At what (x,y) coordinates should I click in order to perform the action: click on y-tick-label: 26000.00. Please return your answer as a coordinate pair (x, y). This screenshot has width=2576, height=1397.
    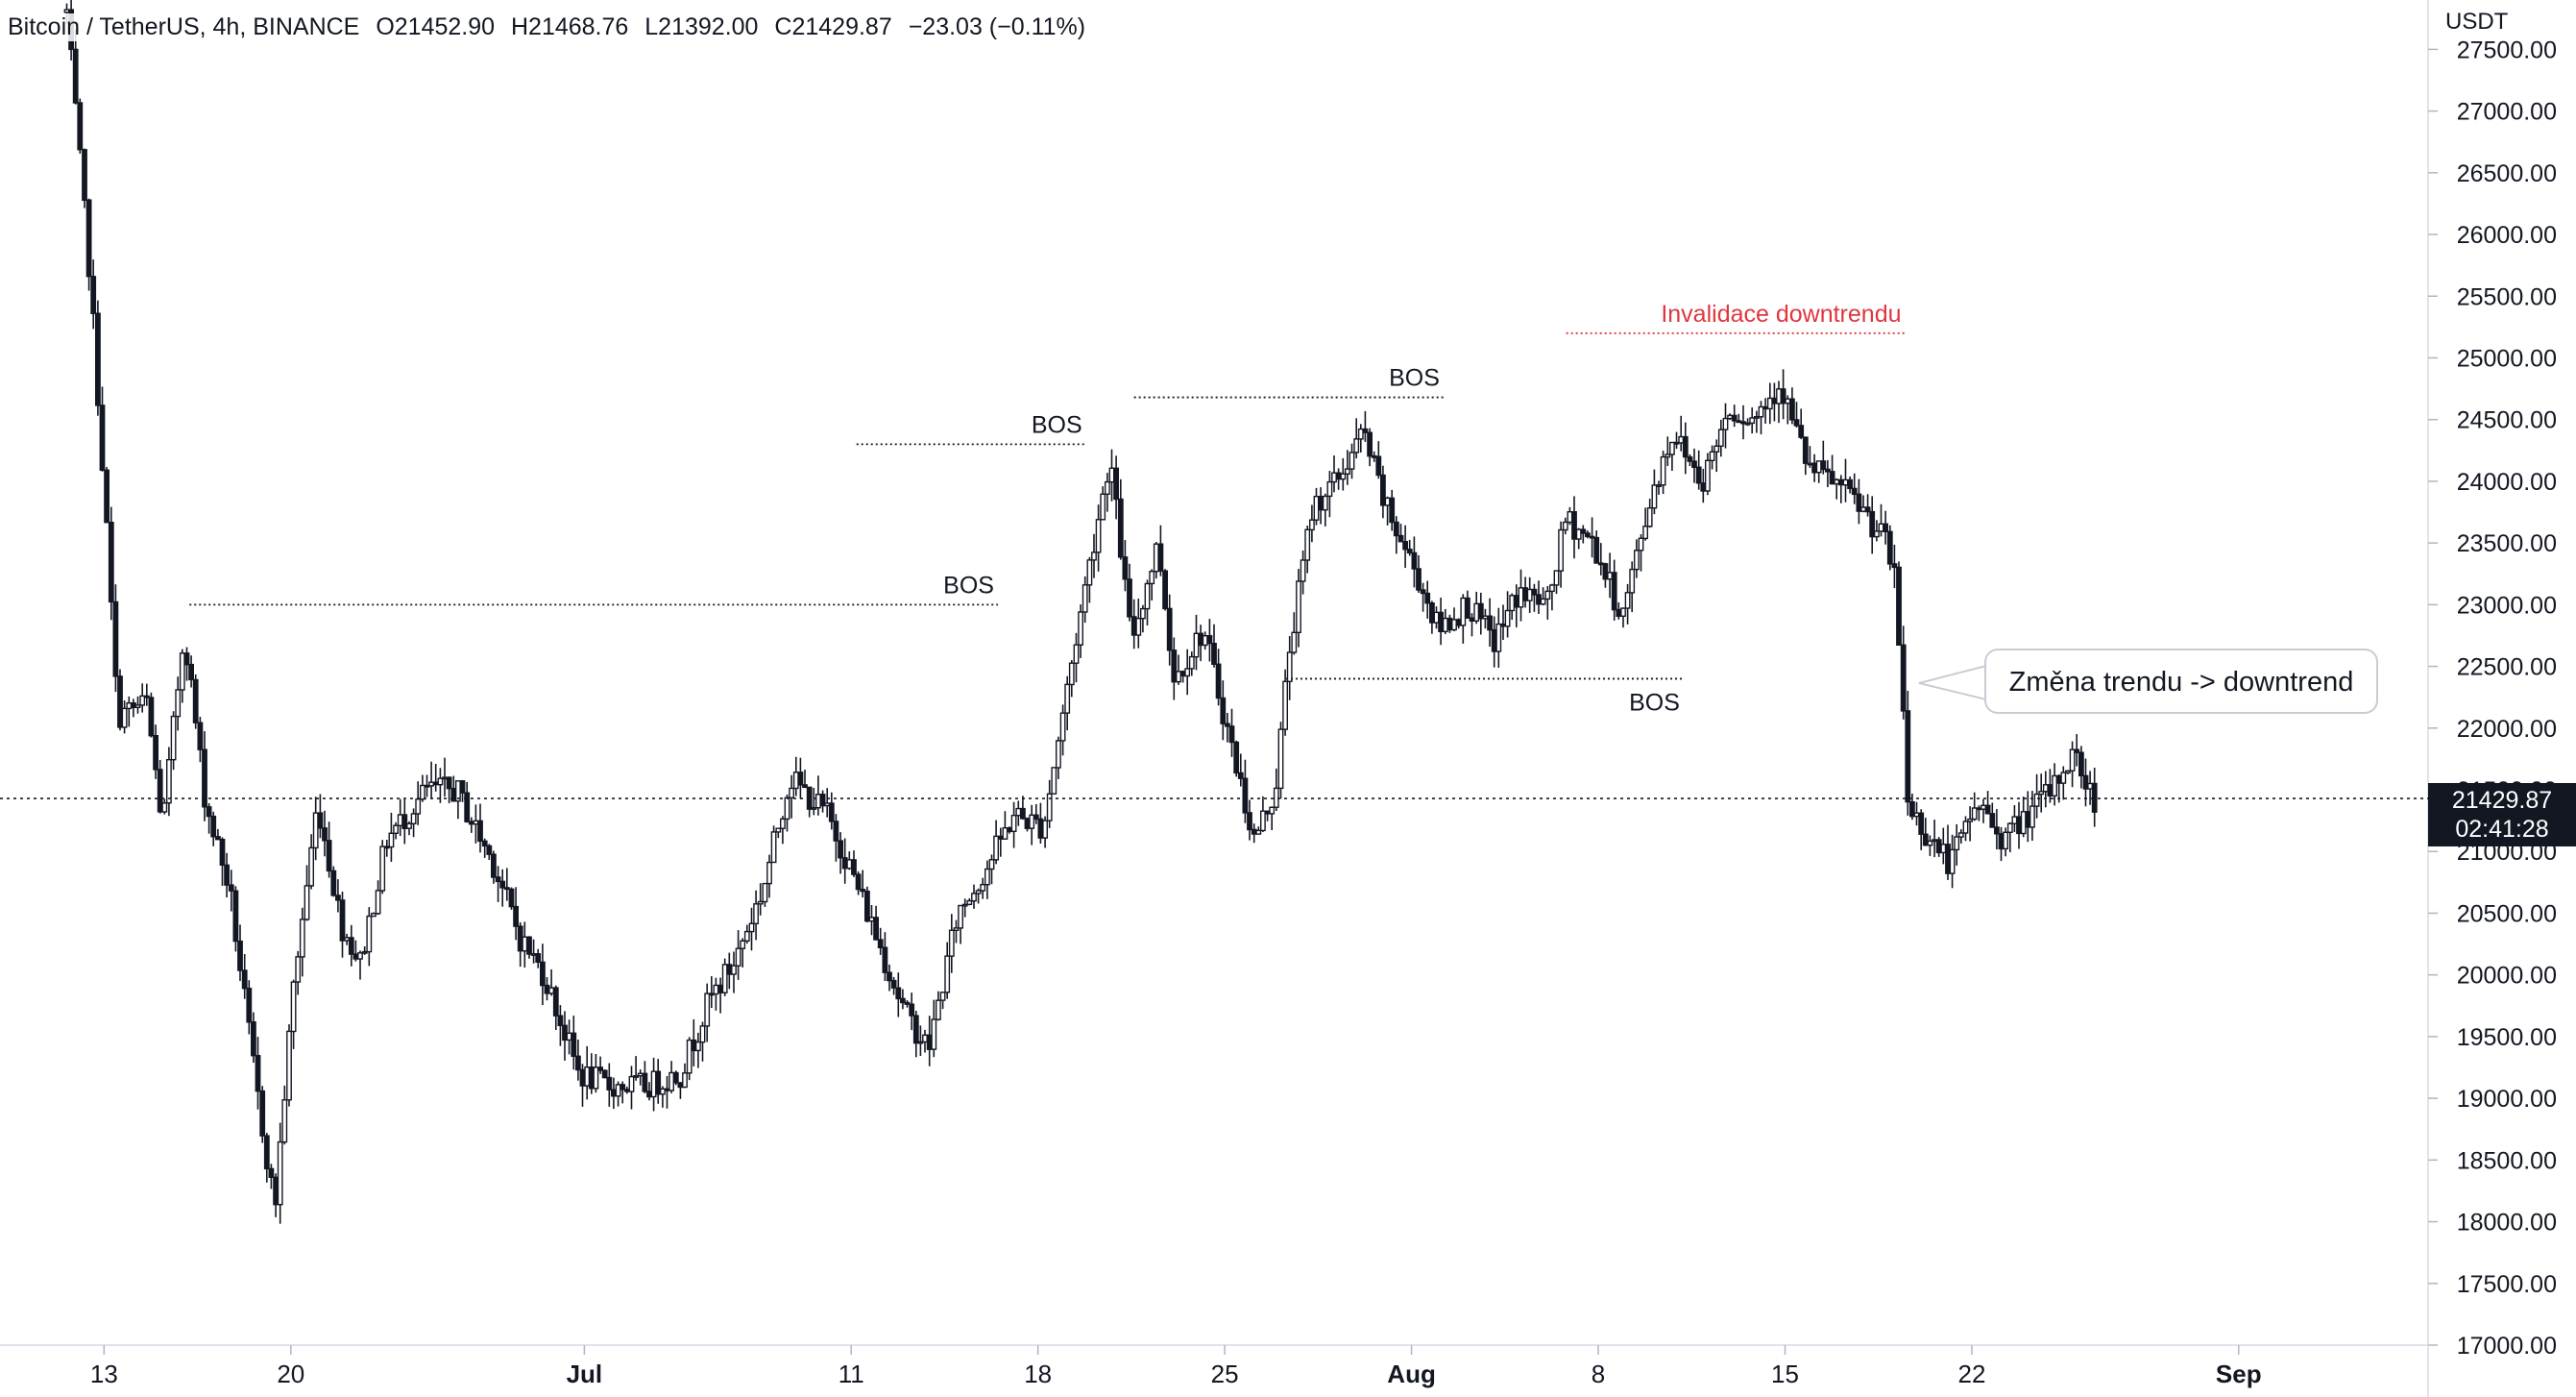
    Looking at the image, I should click on (2507, 235).